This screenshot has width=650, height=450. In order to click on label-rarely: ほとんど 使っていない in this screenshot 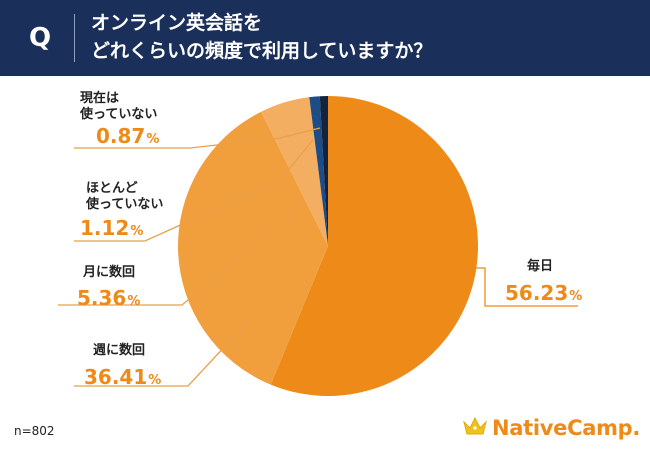, I will do `click(124, 197)`.